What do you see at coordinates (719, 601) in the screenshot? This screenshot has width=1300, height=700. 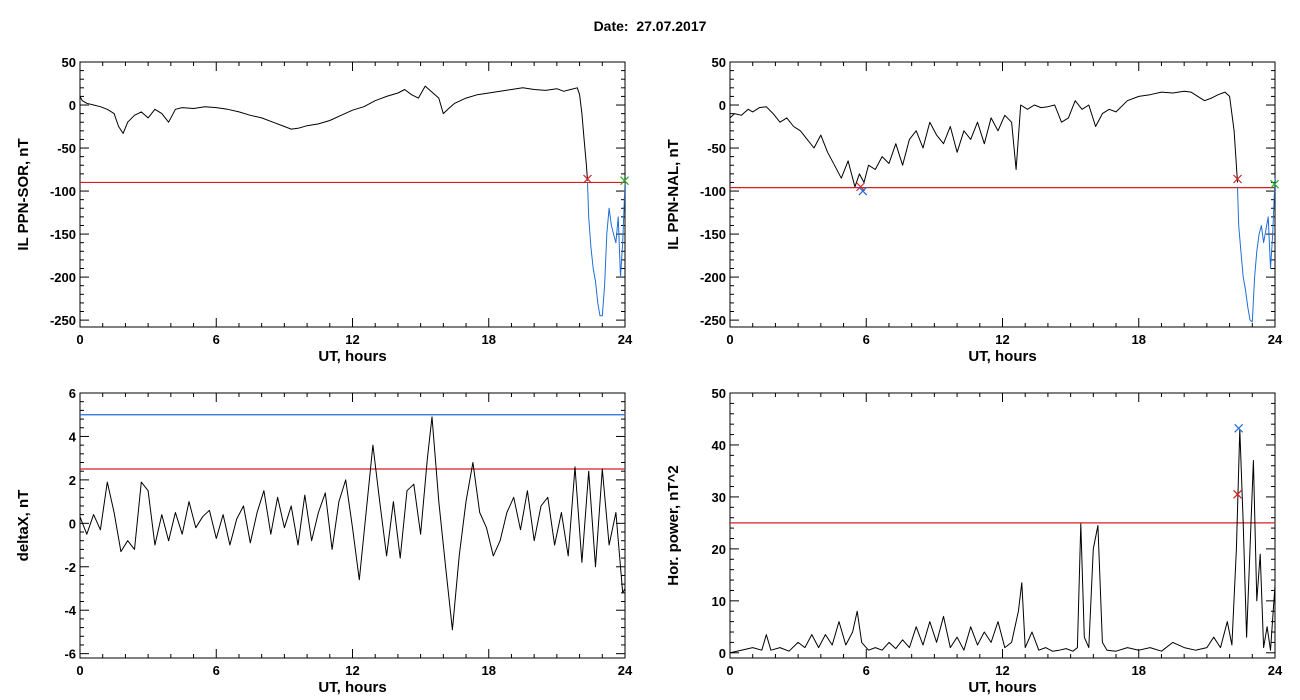 I see `y-tick-label: 10` at bounding box center [719, 601].